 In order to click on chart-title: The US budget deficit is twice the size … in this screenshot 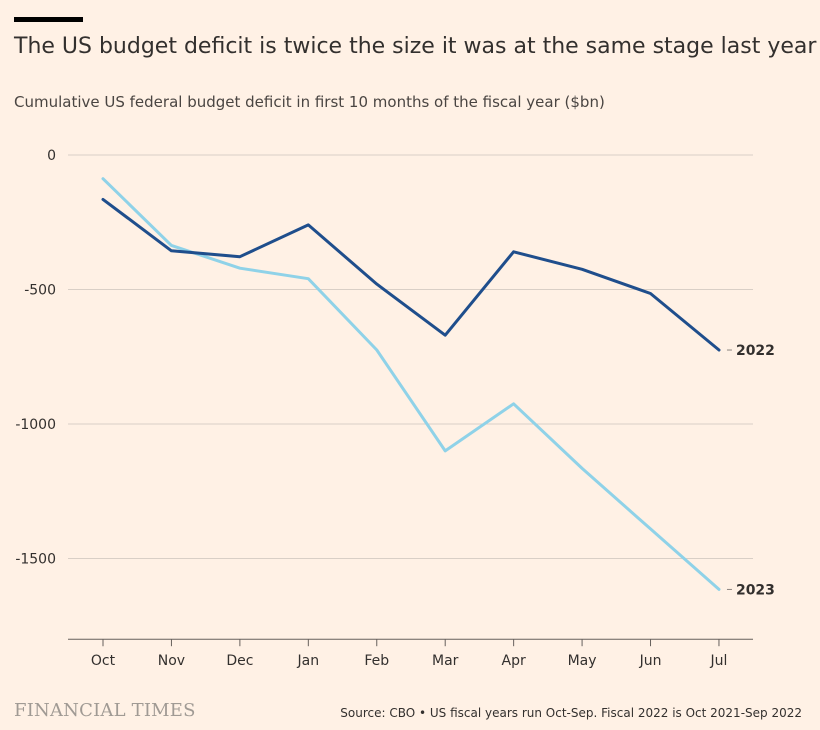, I will do `click(415, 46)`.